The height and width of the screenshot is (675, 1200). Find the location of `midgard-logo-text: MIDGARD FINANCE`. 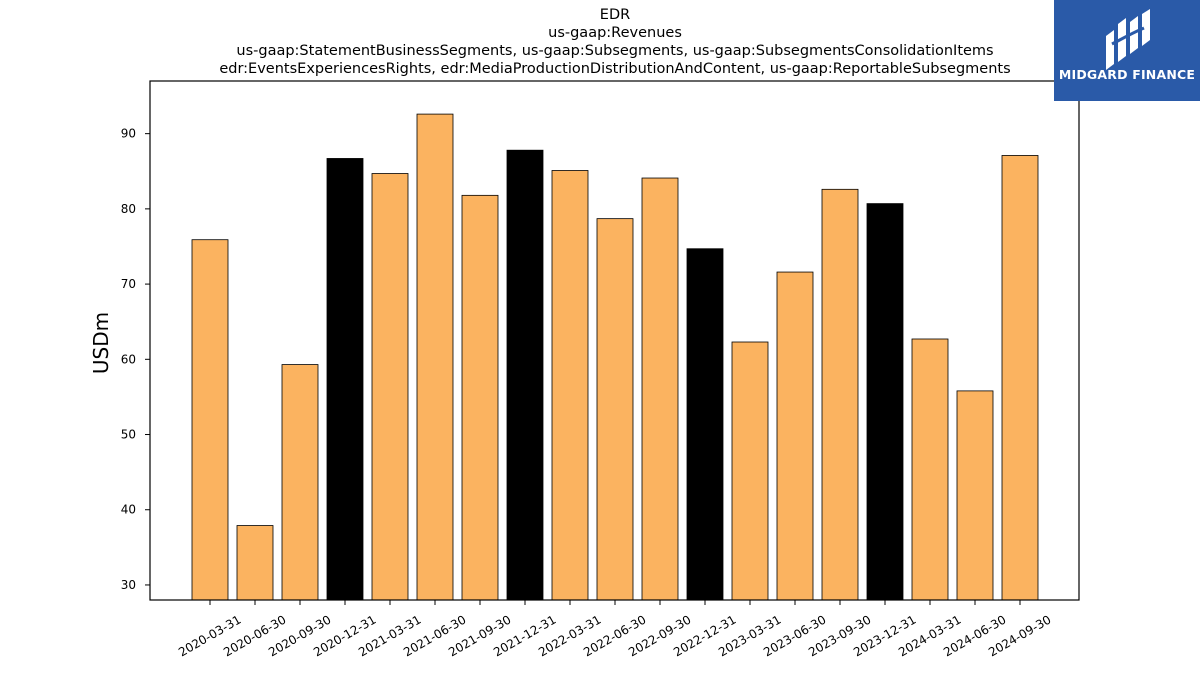

midgard-logo-text: MIDGARD FINANCE is located at coordinates (1127, 74).